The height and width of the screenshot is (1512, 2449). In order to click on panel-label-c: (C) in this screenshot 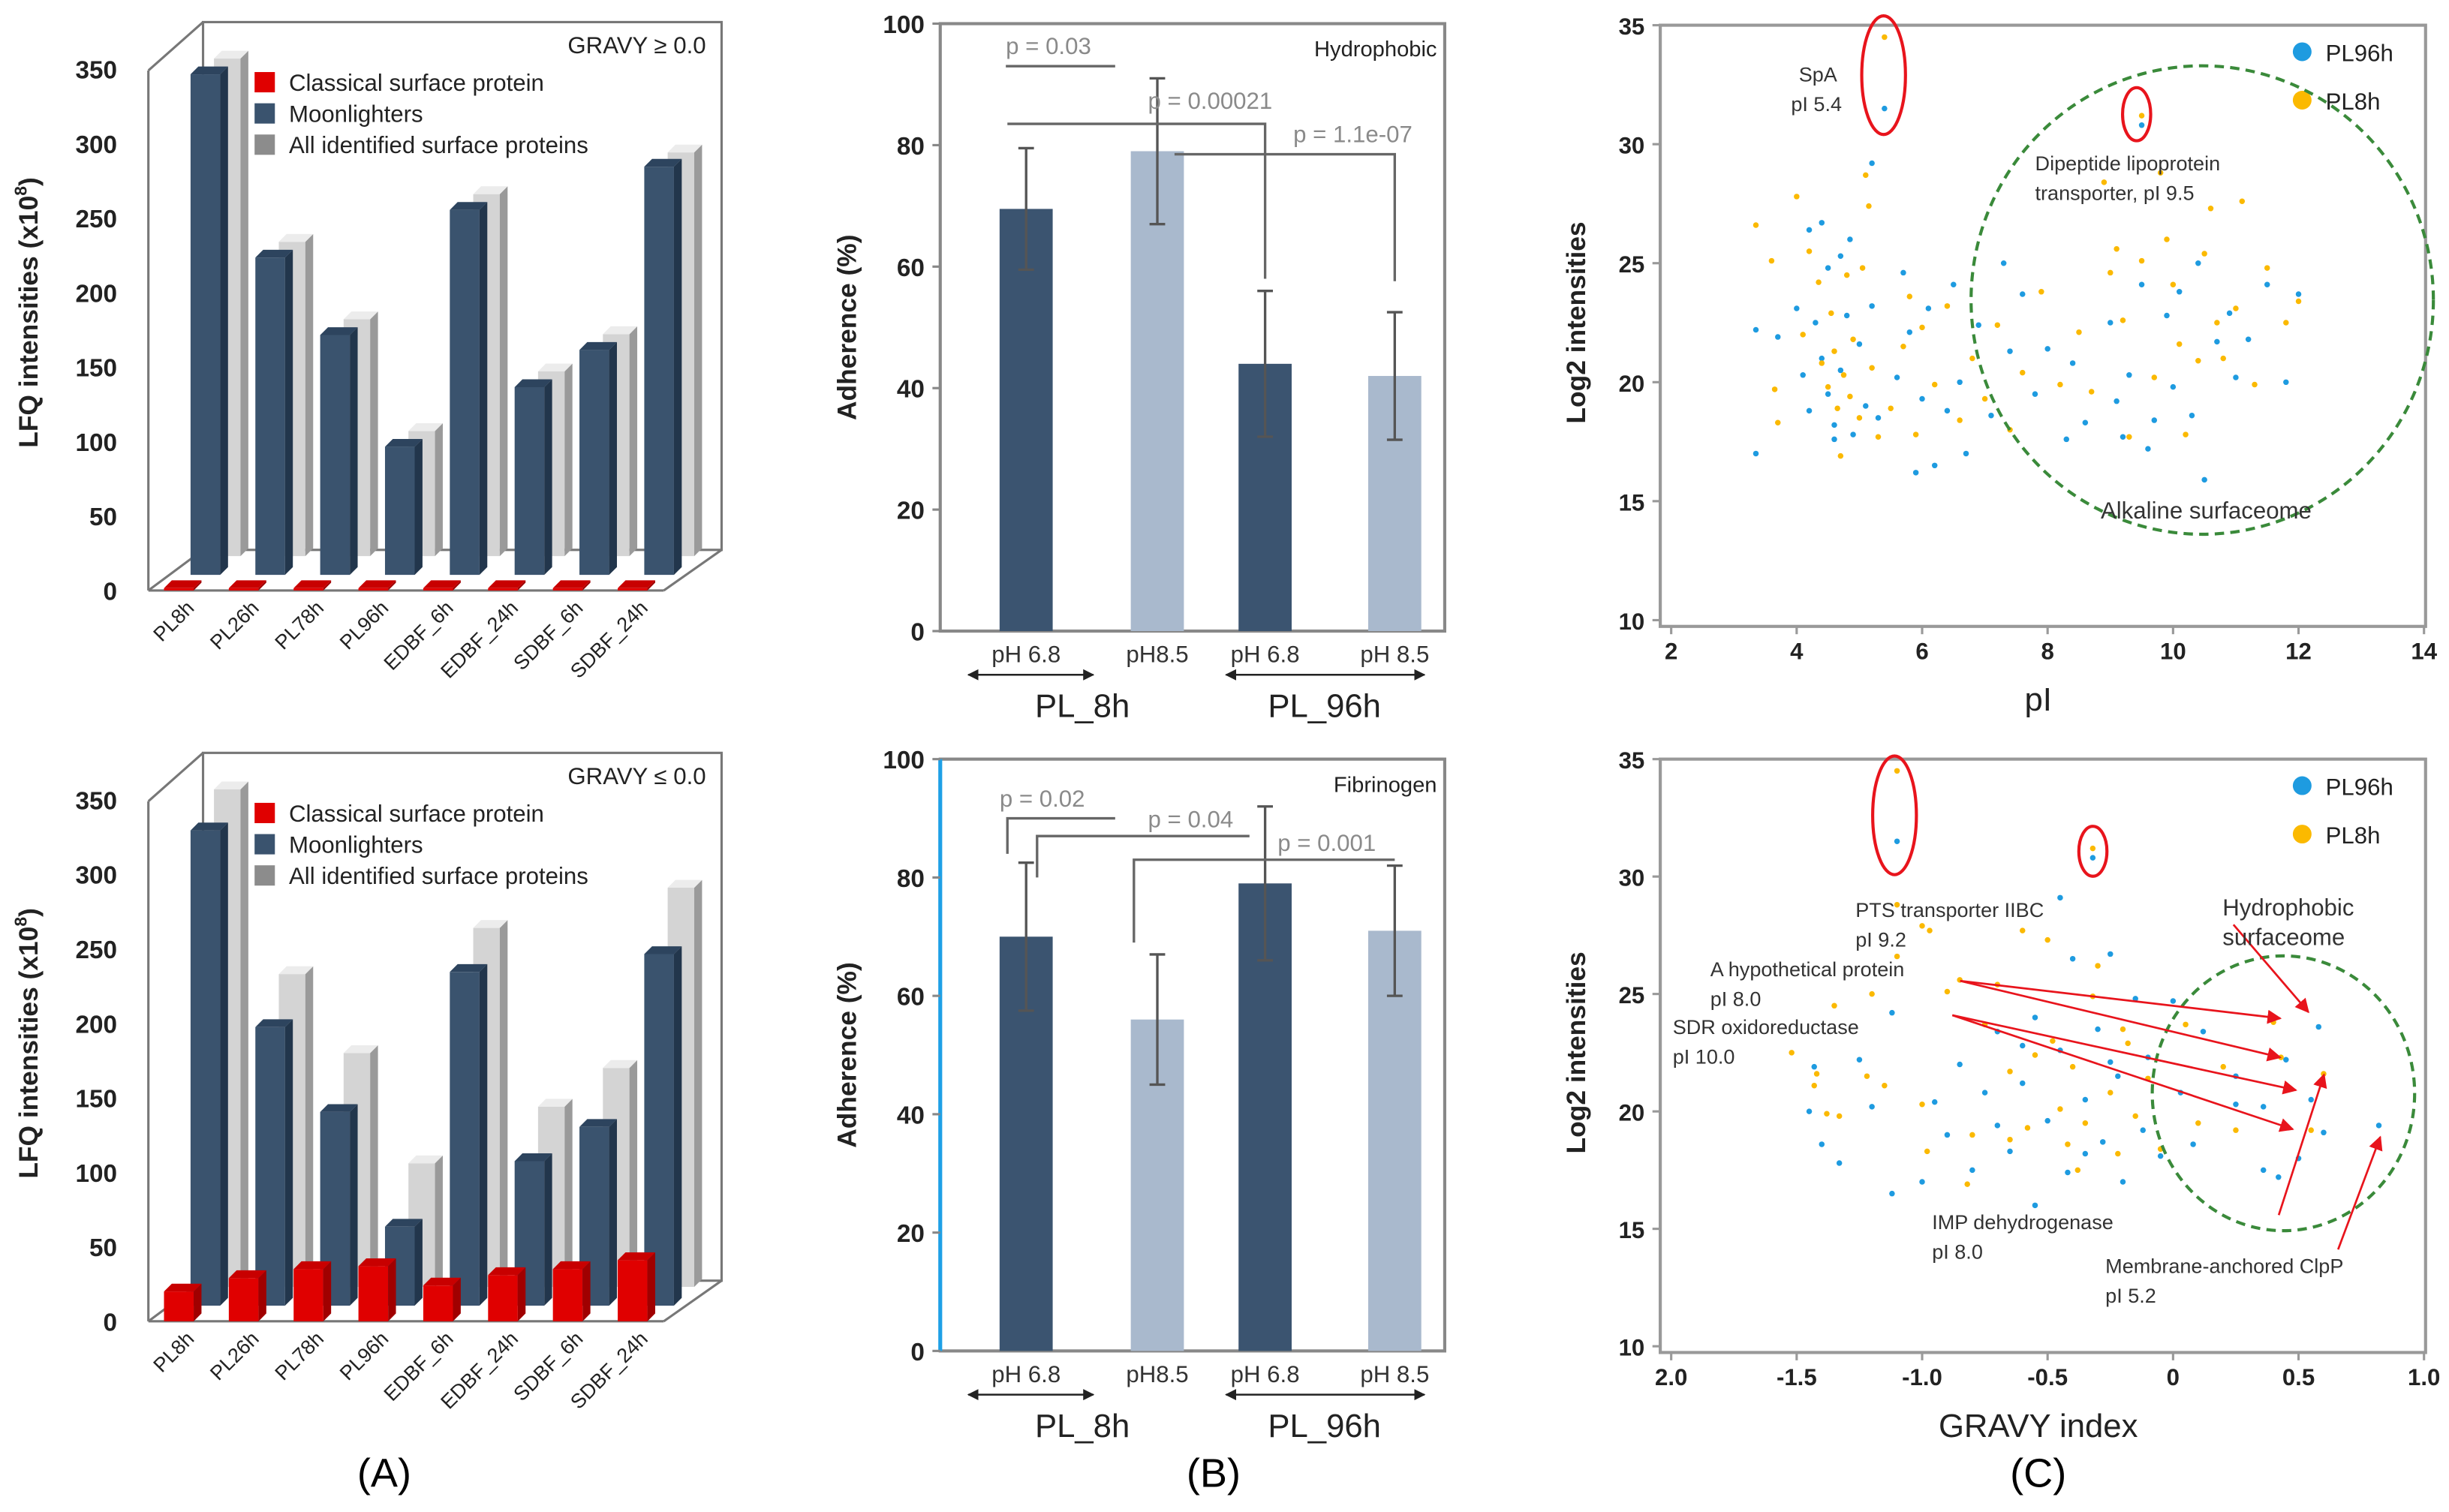, I will do `click(2038, 1472)`.